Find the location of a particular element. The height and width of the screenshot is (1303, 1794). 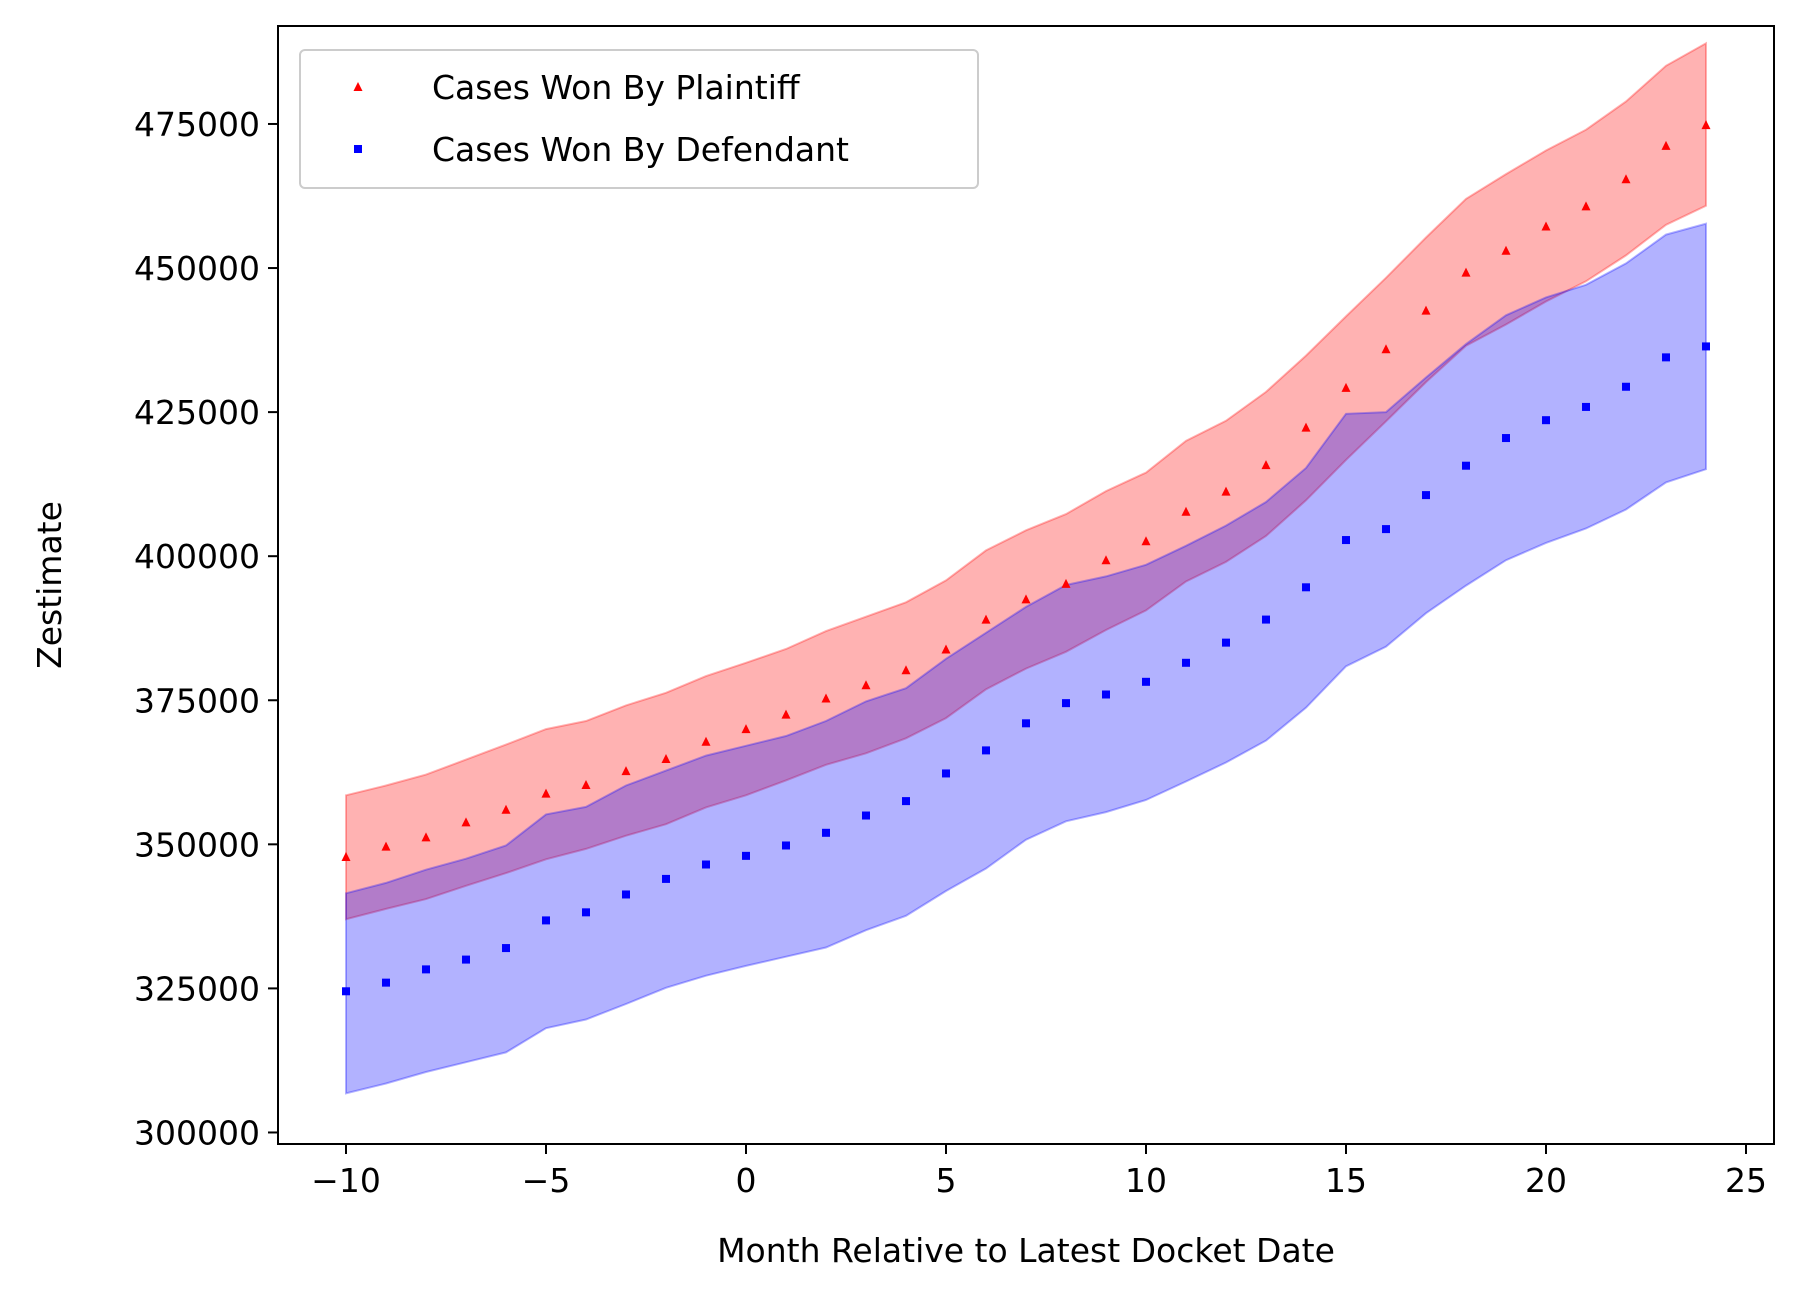

y-tick-label: 325000 is located at coordinates (197, 988).